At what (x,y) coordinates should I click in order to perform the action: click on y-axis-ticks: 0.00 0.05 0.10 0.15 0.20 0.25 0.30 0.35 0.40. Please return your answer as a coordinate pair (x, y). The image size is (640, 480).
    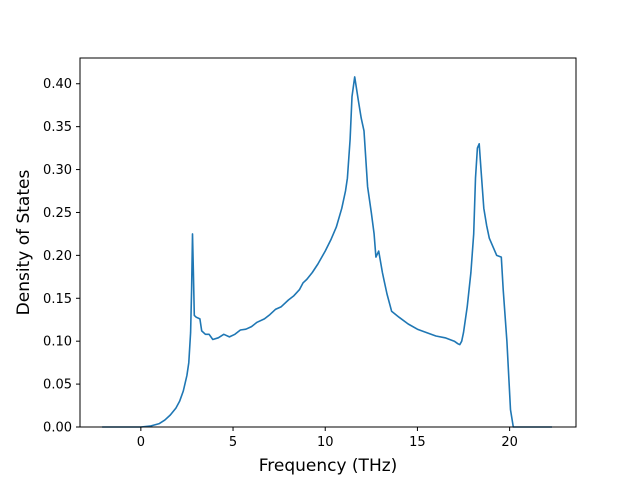
    Looking at the image, I should click on (61, 256).